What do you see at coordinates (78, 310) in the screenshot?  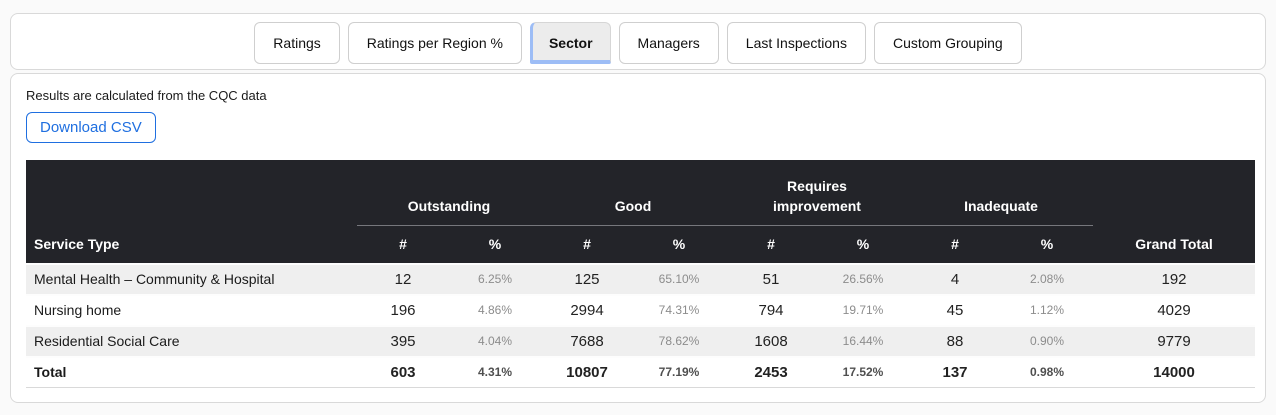 I see `cell-service-type: Nursing home` at bounding box center [78, 310].